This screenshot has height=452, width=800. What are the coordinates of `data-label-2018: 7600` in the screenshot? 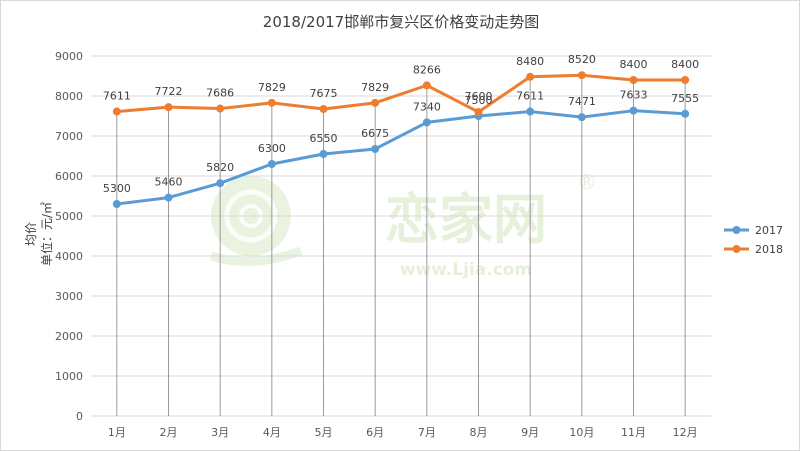 It's located at (479, 96).